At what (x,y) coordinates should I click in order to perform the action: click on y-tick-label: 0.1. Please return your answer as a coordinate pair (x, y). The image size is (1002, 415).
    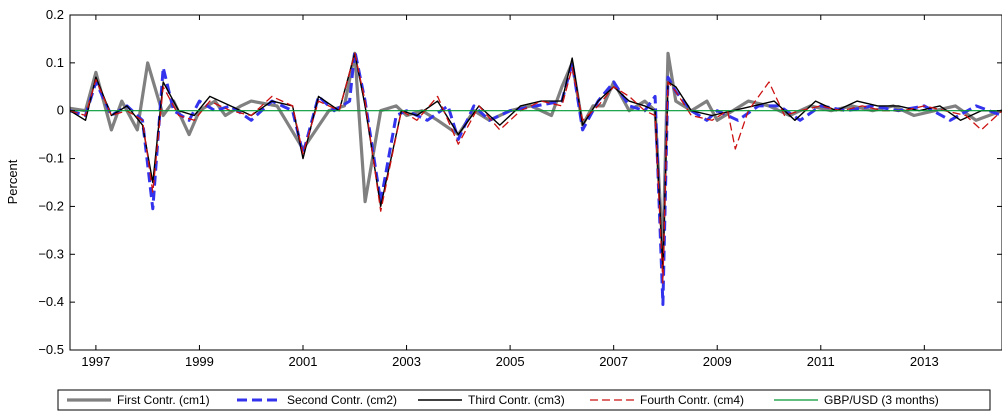
    Looking at the image, I should click on (55, 62).